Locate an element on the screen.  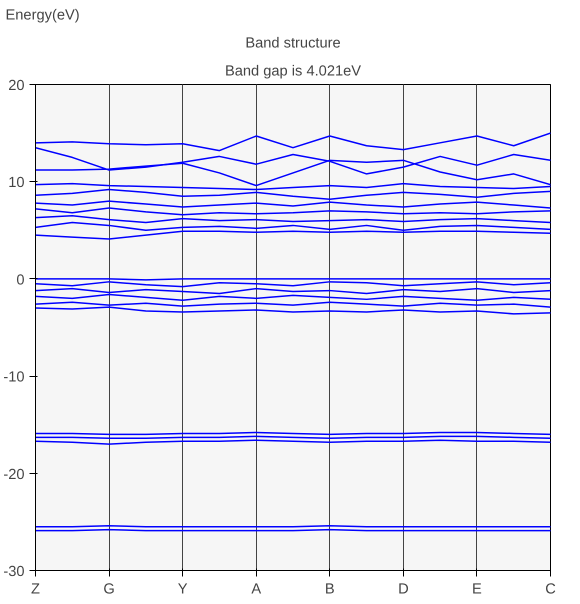
x-tick-label: G is located at coordinates (109, 590).